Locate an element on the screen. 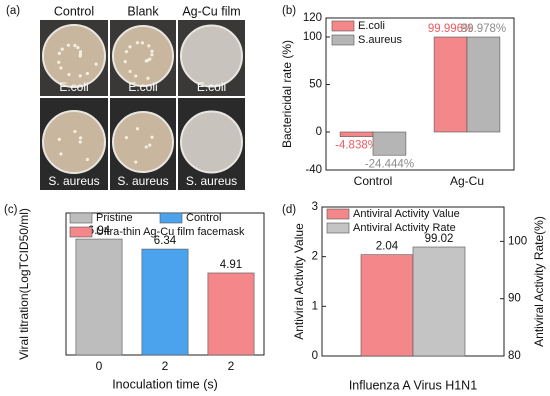  value-label: 6.94 is located at coordinates (99, 231).